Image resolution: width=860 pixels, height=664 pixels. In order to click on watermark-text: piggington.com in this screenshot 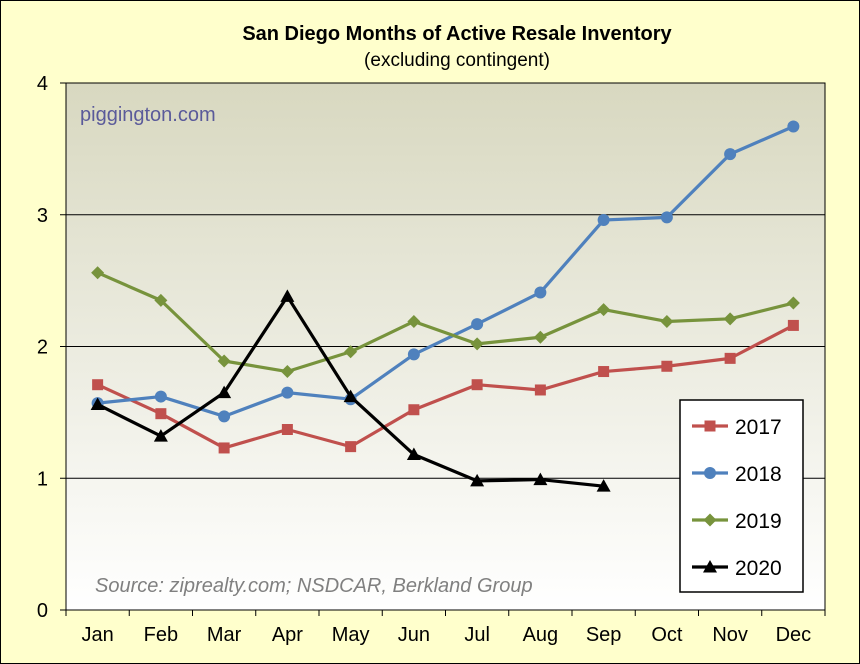, I will do `click(148, 115)`.